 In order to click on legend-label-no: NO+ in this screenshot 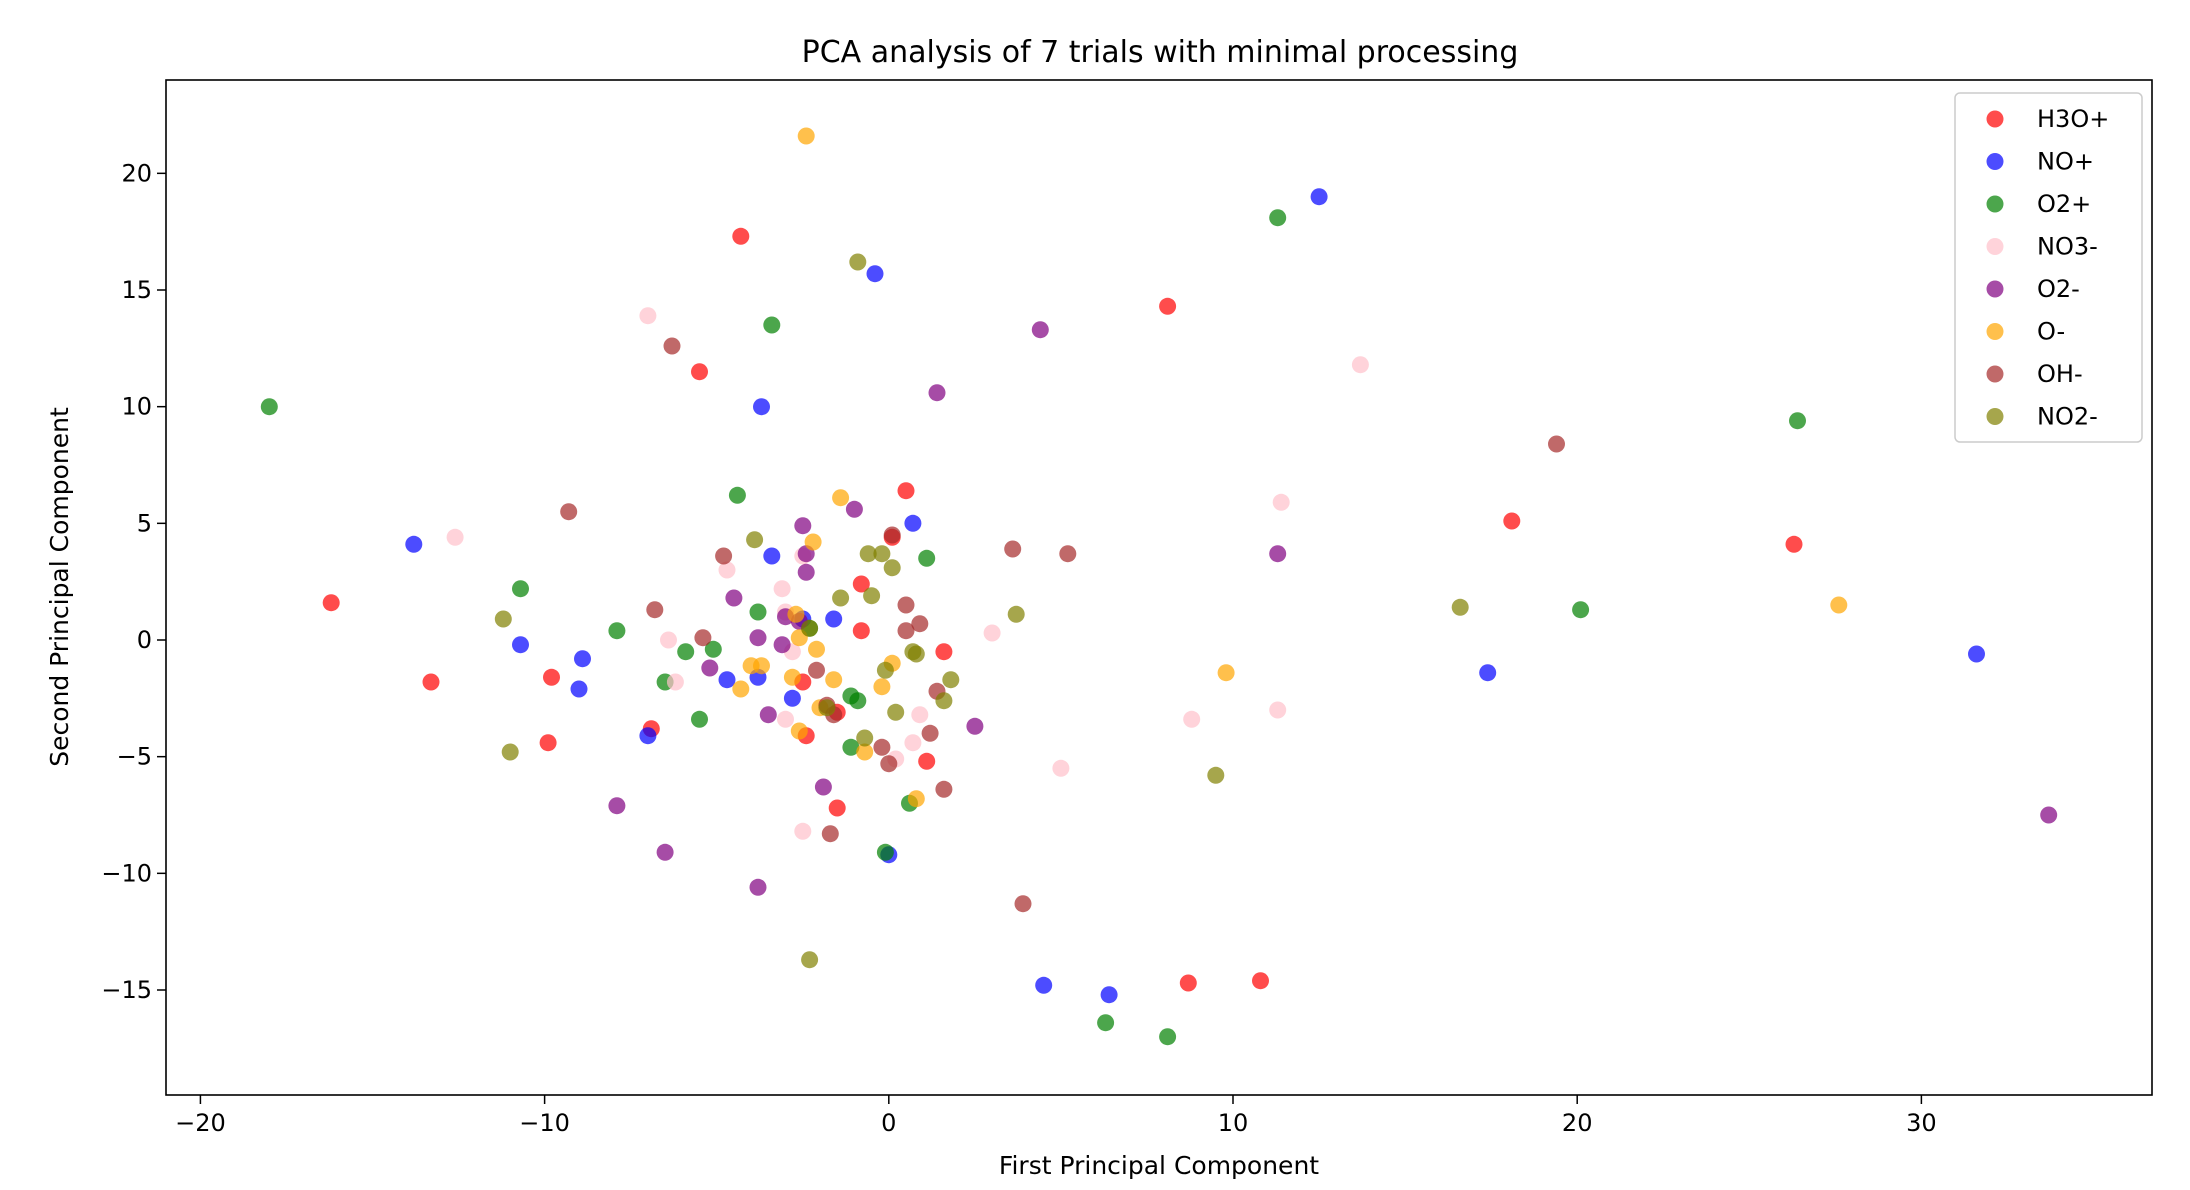, I will do `click(2065, 162)`.